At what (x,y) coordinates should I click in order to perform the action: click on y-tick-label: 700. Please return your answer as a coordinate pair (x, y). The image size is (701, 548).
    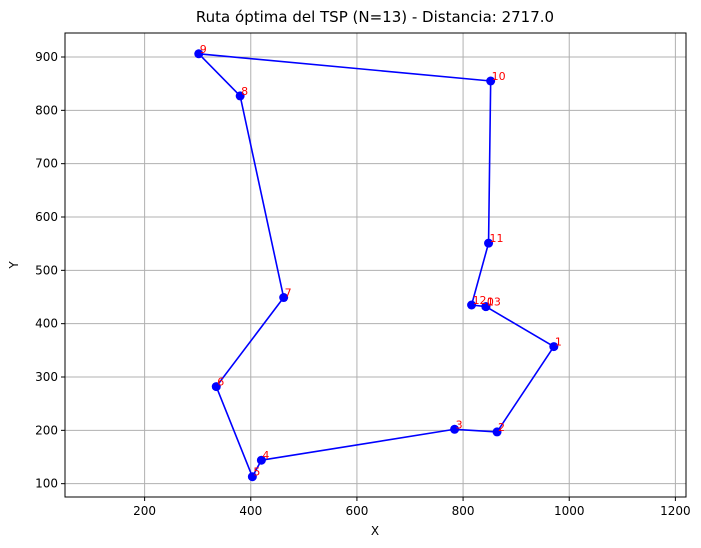
    Looking at the image, I should click on (46, 164).